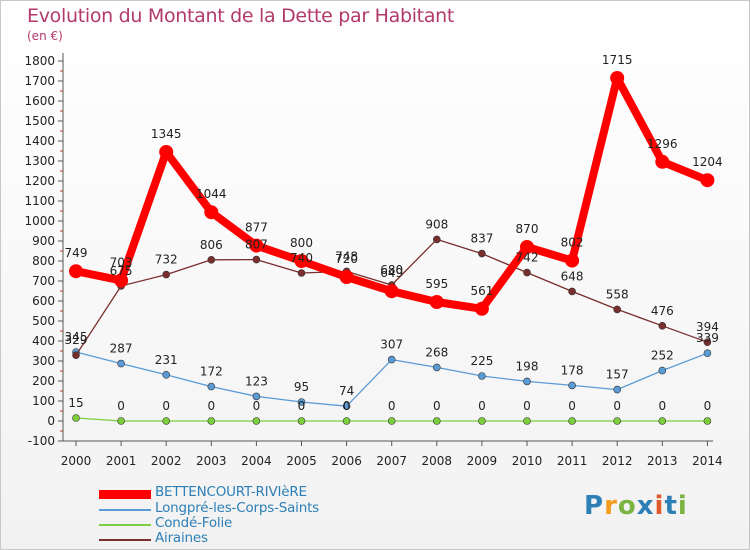 The height and width of the screenshot is (550, 750). I want to click on logo-letter: i, so click(659, 506).